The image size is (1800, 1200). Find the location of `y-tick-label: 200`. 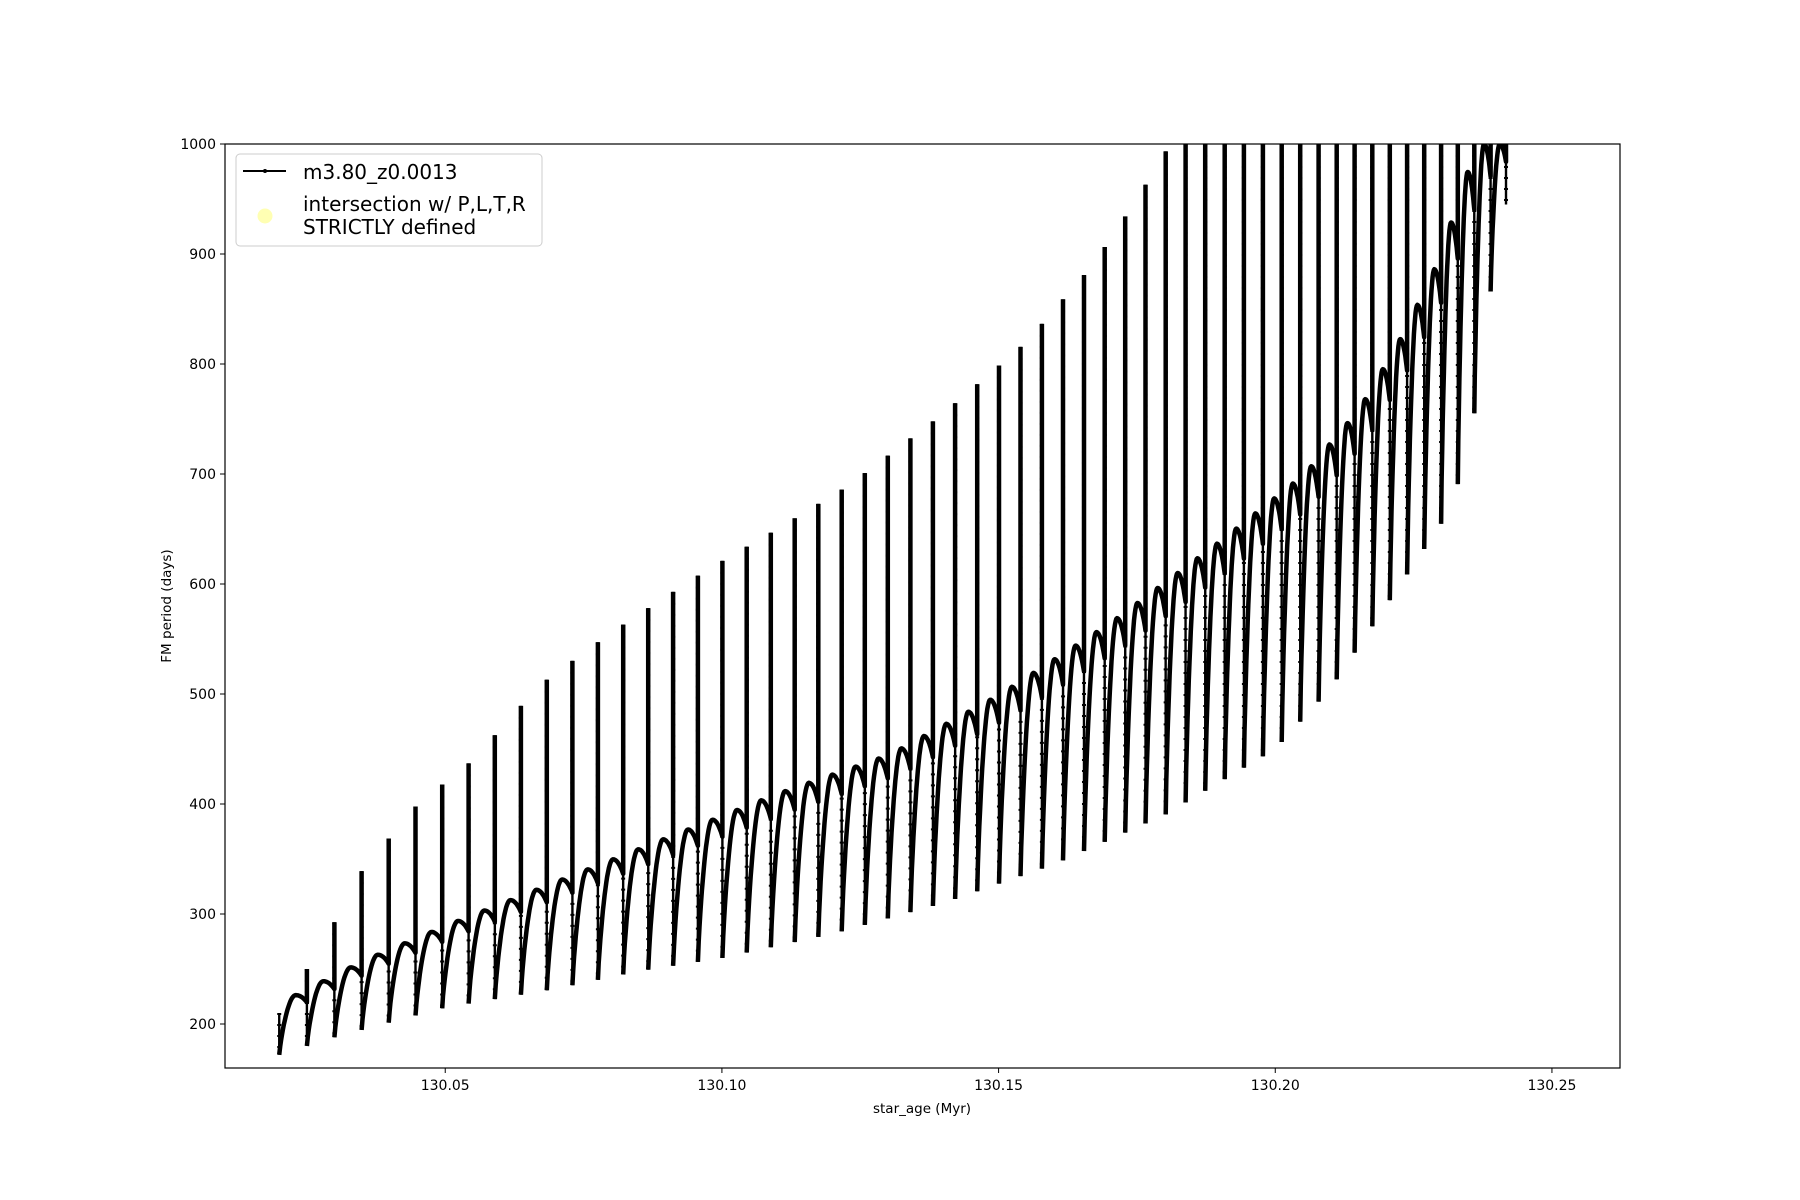

y-tick-label: 200 is located at coordinates (202, 1025).